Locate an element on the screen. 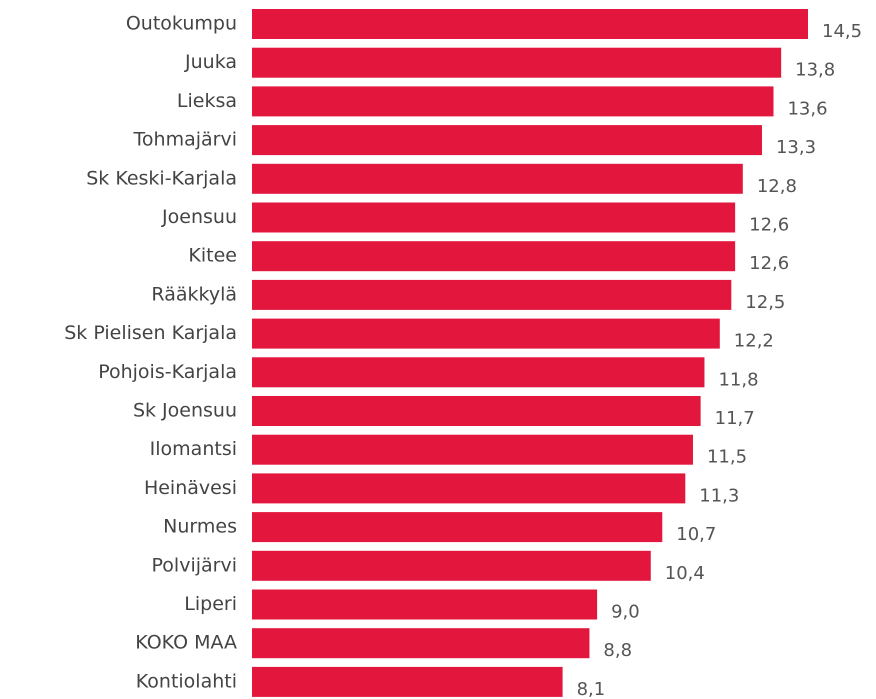 This screenshot has height=699, width=876. data-label: 14,5 is located at coordinates (842, 31).